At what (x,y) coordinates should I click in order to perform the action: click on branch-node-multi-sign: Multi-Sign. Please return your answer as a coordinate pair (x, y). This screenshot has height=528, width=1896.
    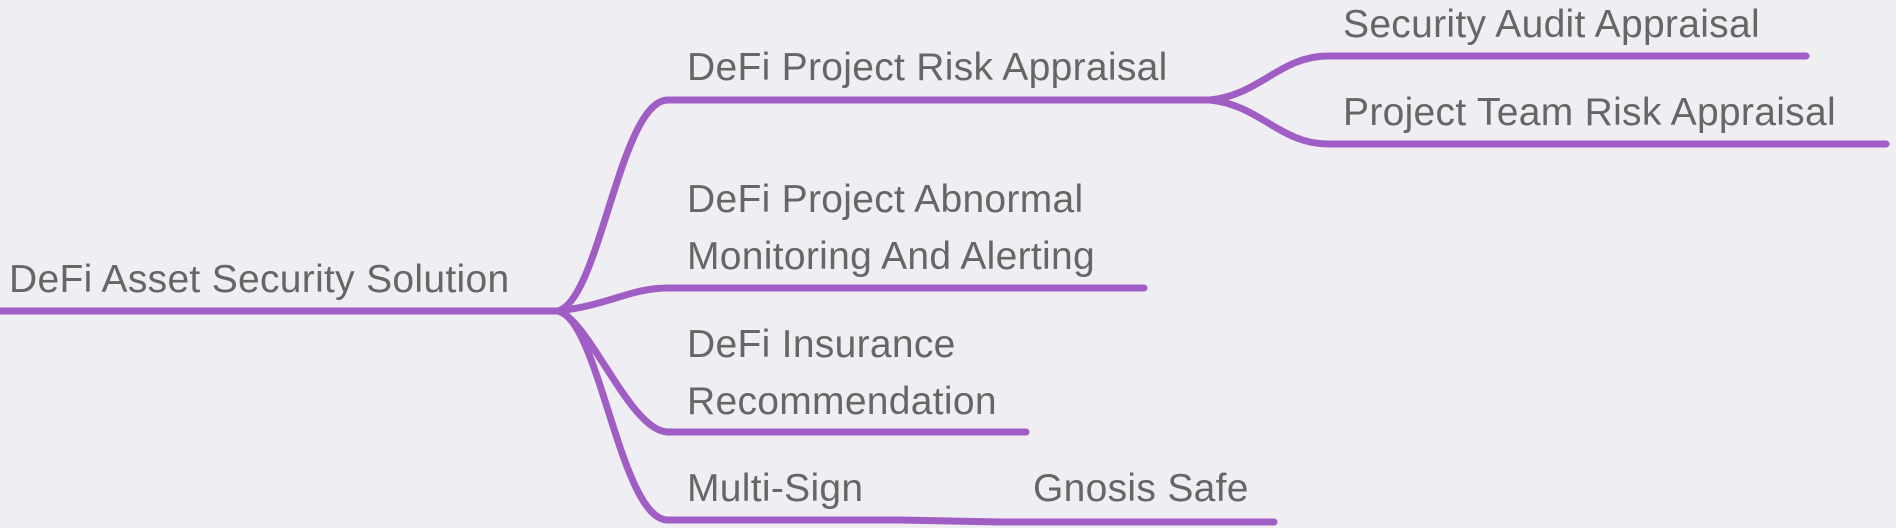
    Looking at the image, I should click on (775, 488).